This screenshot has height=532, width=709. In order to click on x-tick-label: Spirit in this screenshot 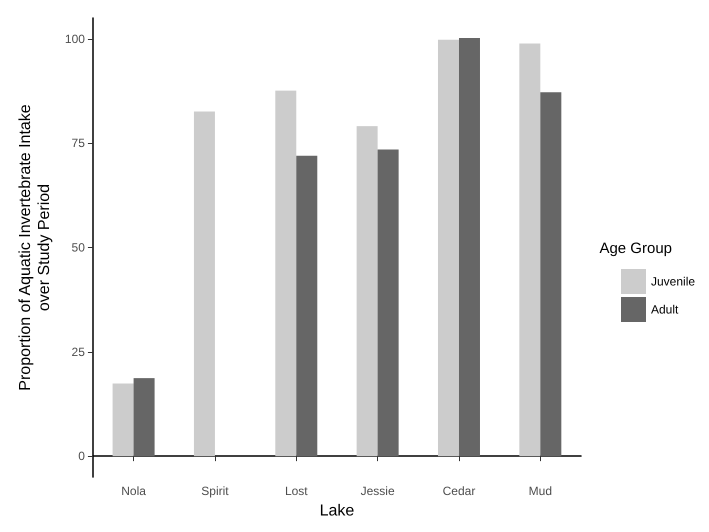, I will do `click(215, 491)`.